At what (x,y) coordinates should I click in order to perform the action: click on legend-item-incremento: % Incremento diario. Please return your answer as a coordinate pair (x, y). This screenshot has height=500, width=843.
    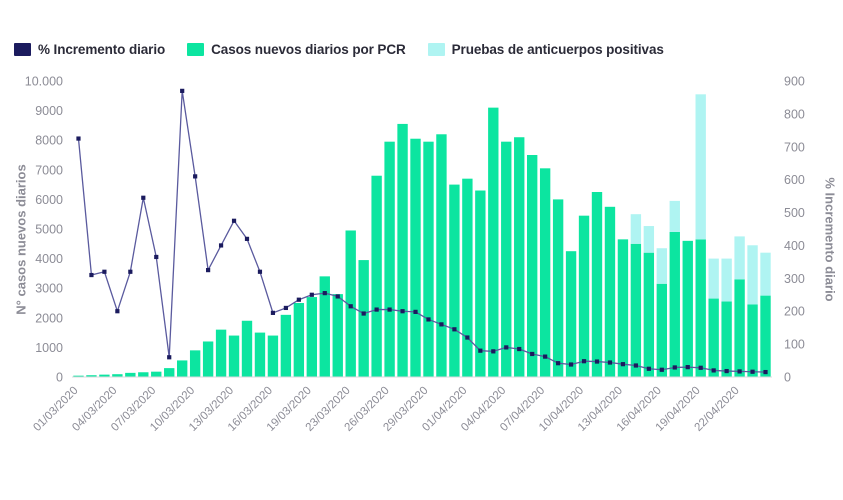
    Looking at the image, I should click on (89, 49).